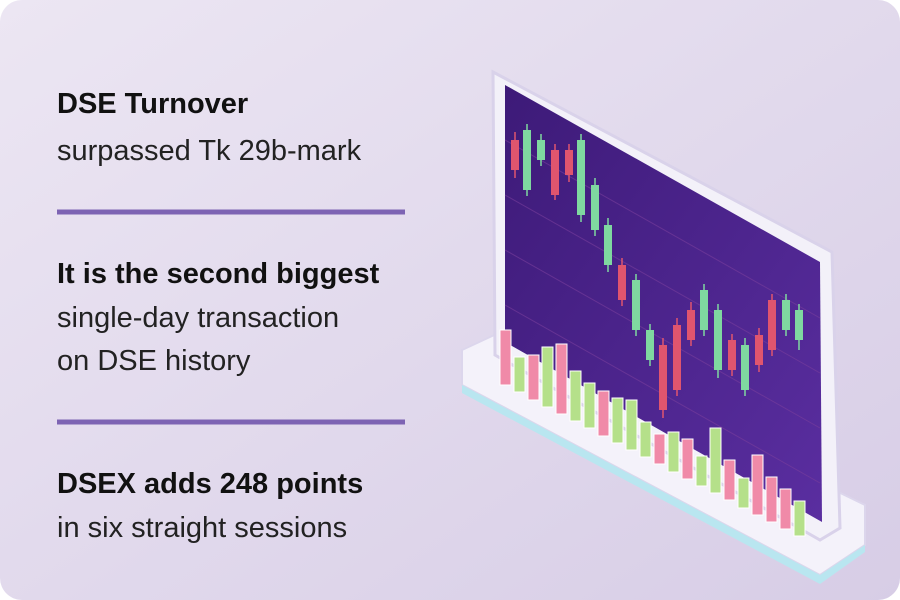  Describe the element at coordinates (198, 318) in the screenshot. I see `body-line: single-day transaction` at that location.